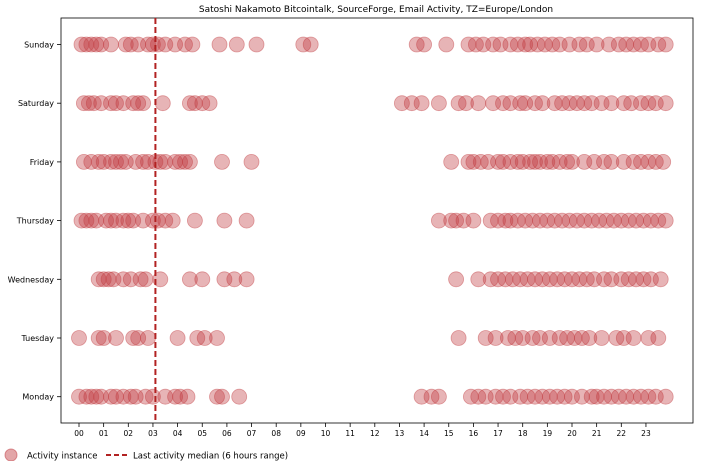 The image size is (703, 465). What do you see at coordinates (31, 279) in the screenshot?
I see `y-tick-label: Wednesday` at bounding box center [31, 279].